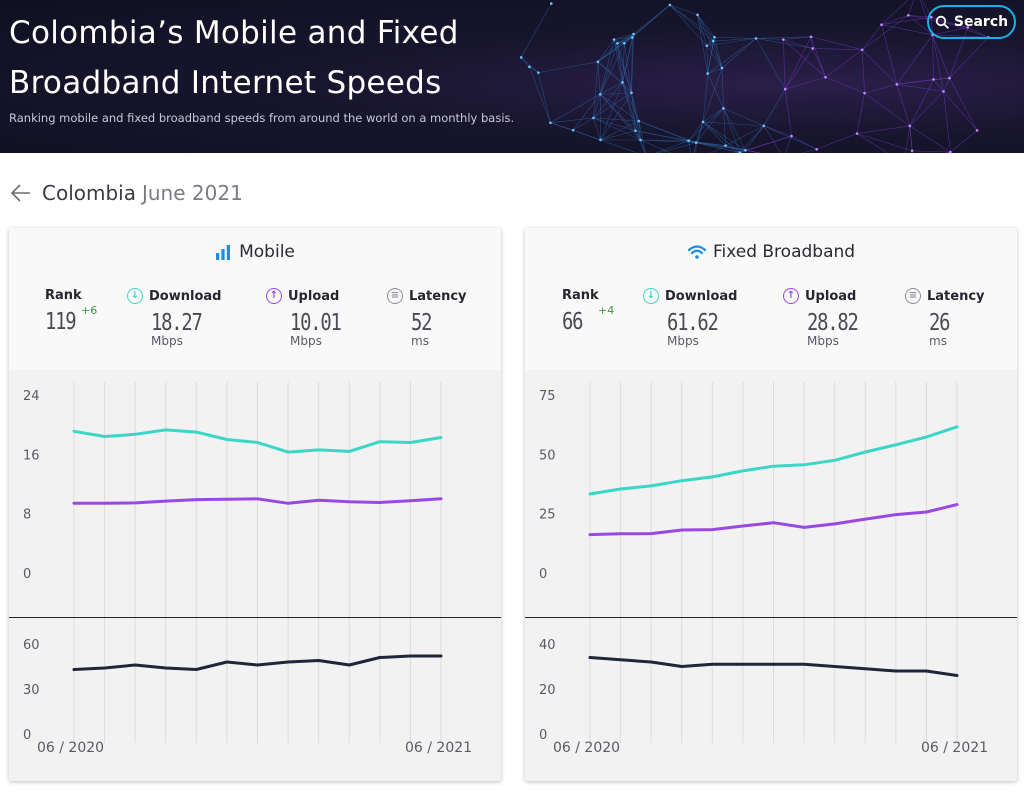 This screenshot has width=1024, height=793. Describe the element at coordinates (31, 396) in the screenshot. I see `y-tick-label: 24` at that location.